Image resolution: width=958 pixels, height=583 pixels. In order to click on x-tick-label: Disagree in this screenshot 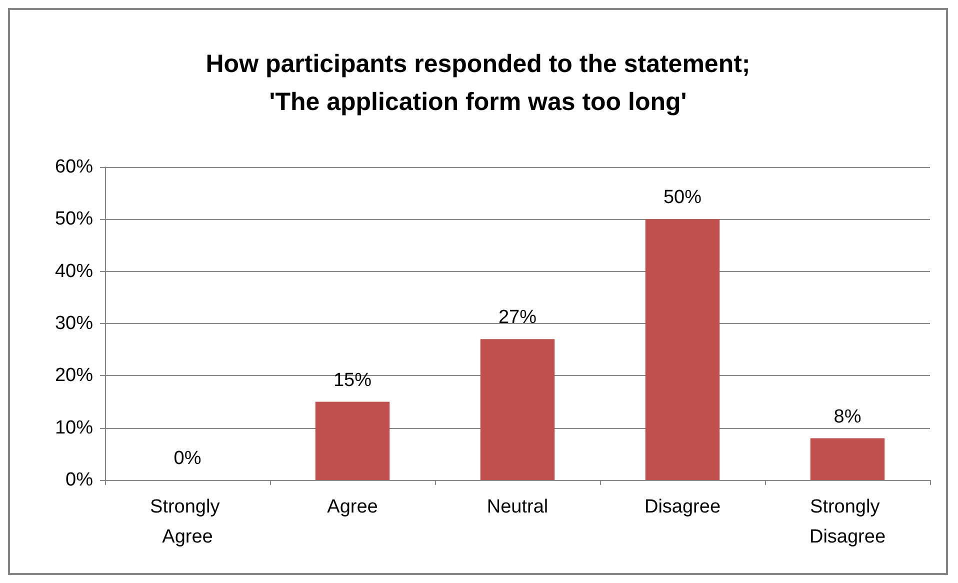, I will do `click(682, 507)`.